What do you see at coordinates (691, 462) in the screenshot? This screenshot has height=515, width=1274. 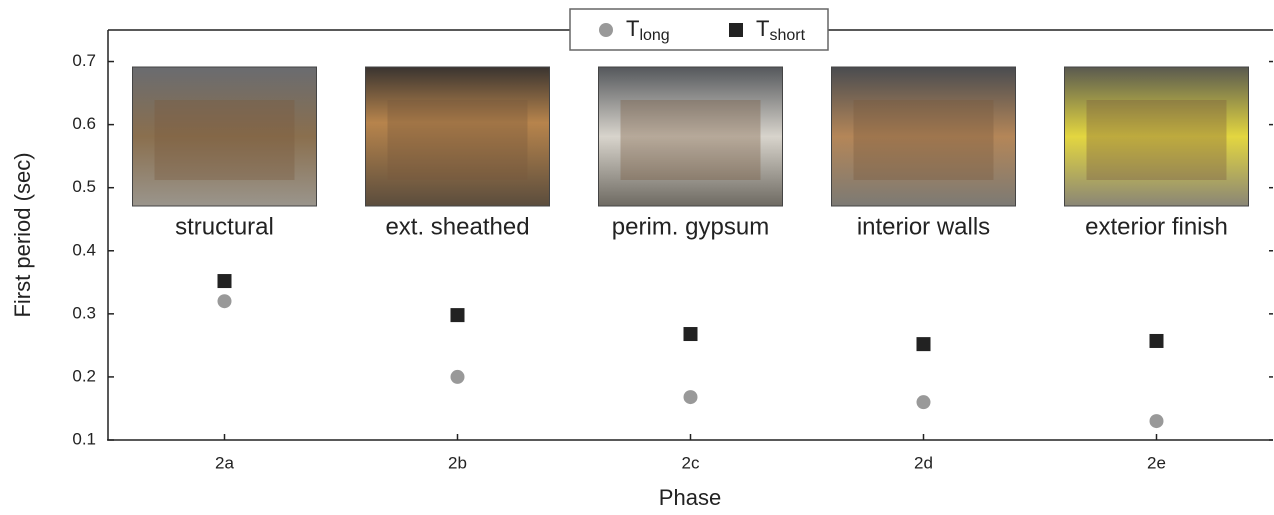 I see `x-tick-label: 2c` at bounding box center [691, 462].